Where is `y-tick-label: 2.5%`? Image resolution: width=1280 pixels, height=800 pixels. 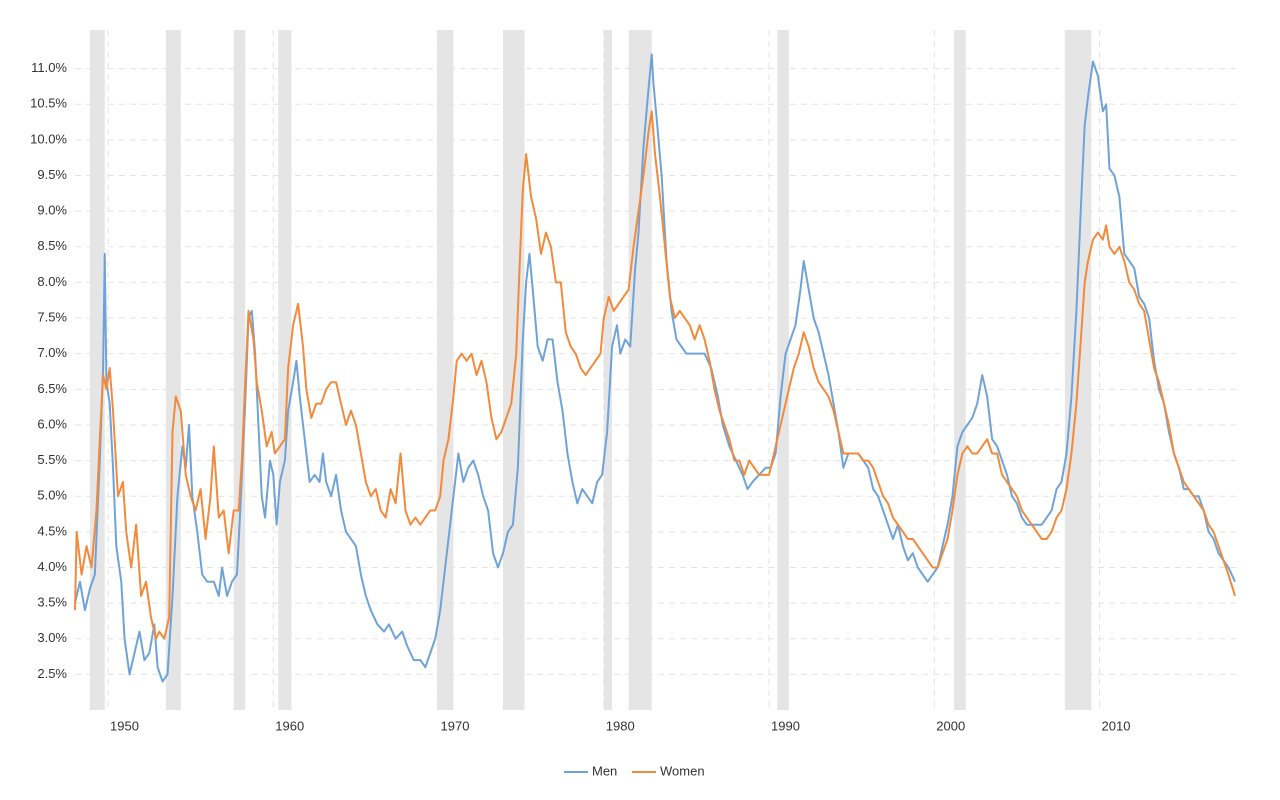
y-tick-label: 2.5% is located at coordinates (52, 673).